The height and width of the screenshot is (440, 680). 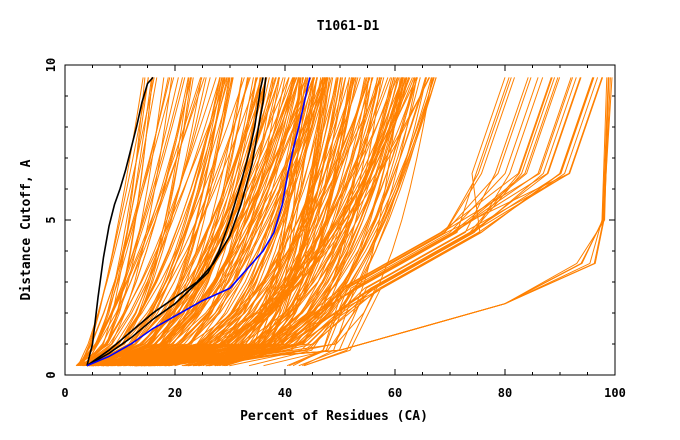 I want to click on y-tick-label: 5, so click(x=51, y=219).